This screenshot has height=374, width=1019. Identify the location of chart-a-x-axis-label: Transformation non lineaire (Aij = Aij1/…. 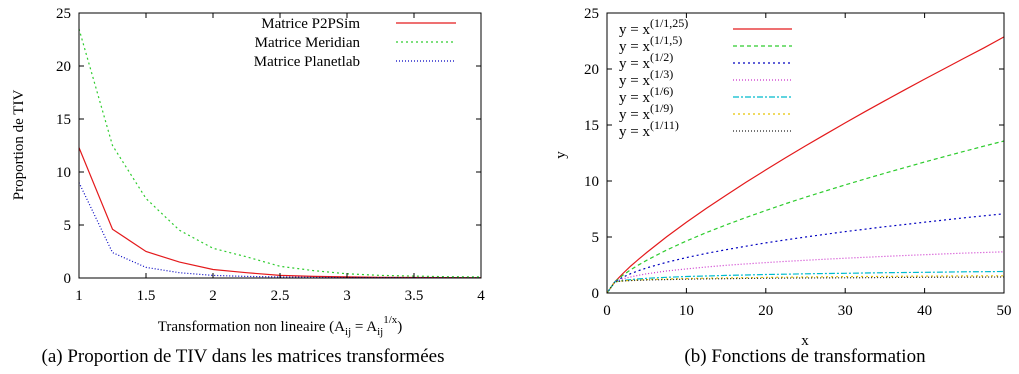
(280, 326).